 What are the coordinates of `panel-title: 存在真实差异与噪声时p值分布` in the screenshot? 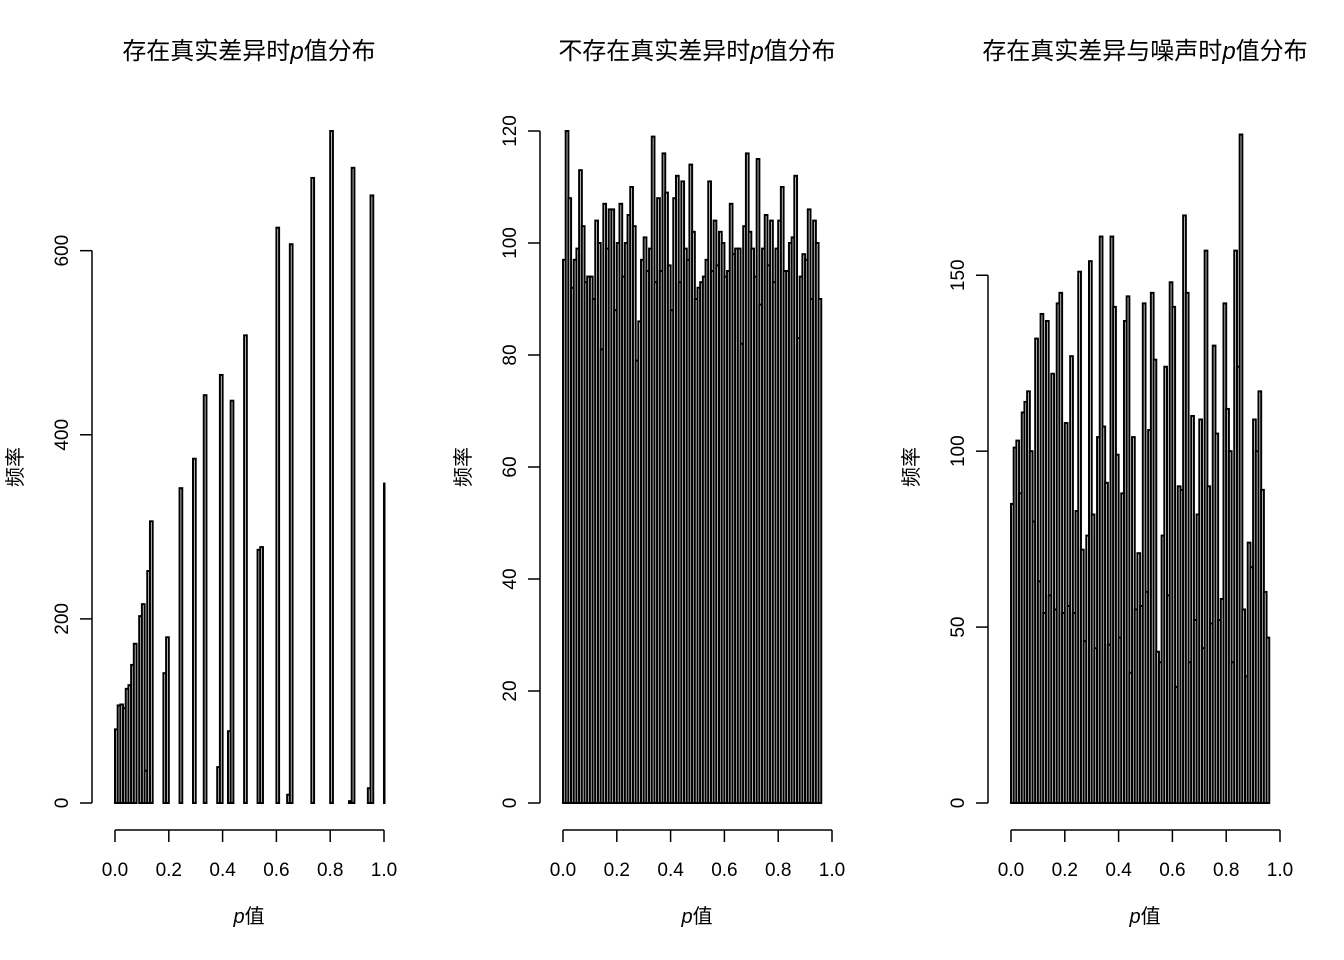 It's located at (1144, 51).